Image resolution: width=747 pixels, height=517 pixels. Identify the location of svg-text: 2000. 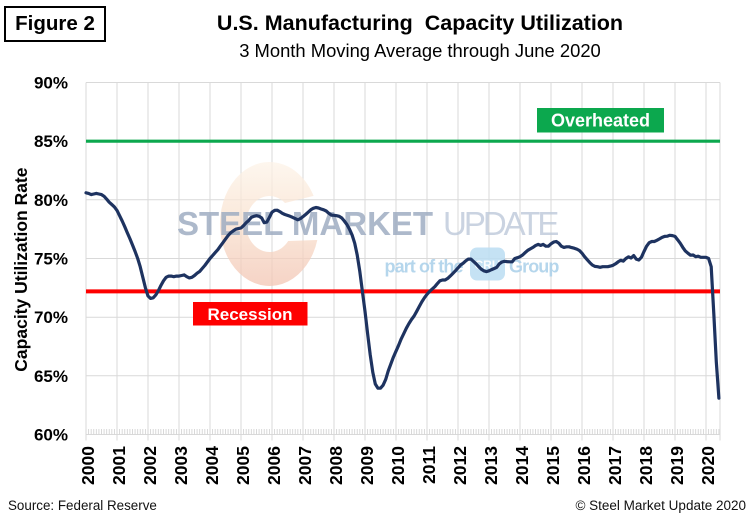
(88, 465).